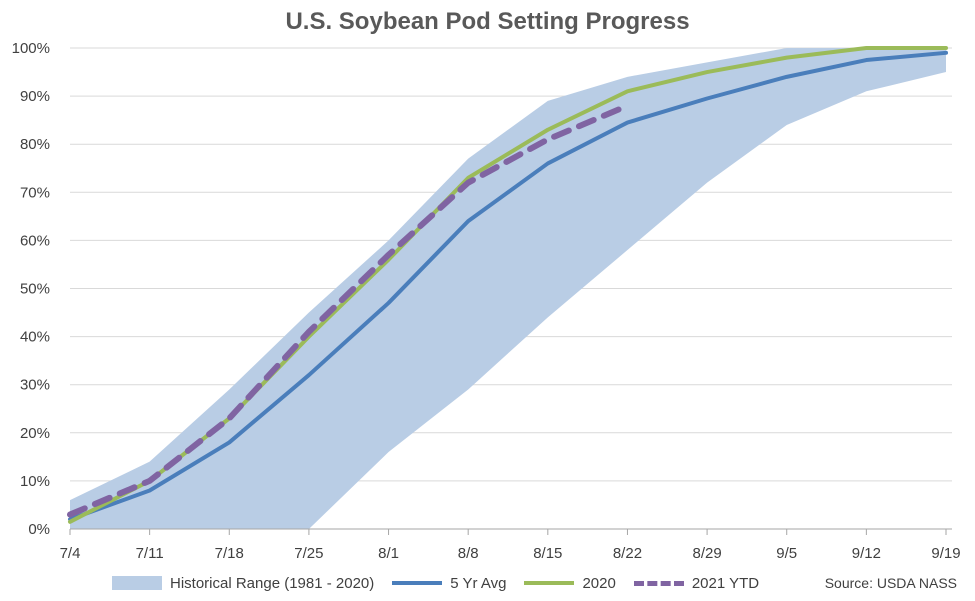  What do you see at coordinates (890, 583) in the screenshot?
I see `source-note: Source: USDA NASS` at bounding box center [890, 583].